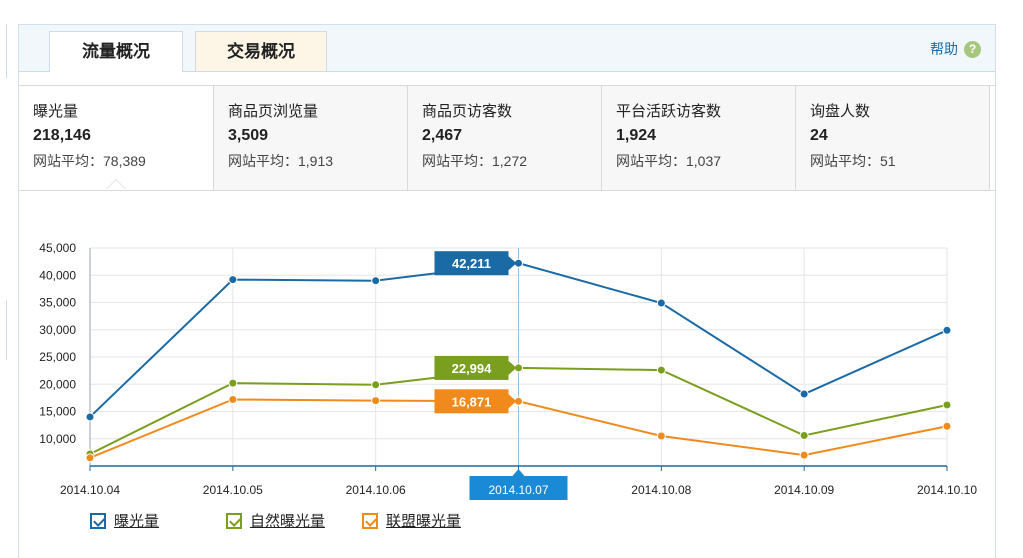 The width and height of the screenshot is (1023, 558). What do you see at coordinates (819, 135) in the screenshot?
I see `stat-value: 24` at bounding box center [819, 135].